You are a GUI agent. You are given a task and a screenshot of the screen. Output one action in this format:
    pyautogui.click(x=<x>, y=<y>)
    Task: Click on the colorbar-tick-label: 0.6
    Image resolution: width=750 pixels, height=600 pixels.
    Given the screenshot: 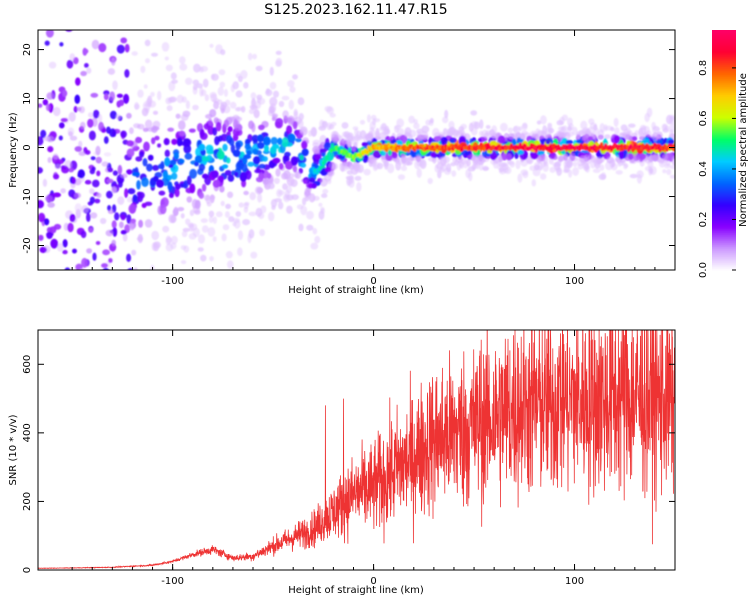 What is the action you would take?
    pyautogui.click(x=703, y=118)
    